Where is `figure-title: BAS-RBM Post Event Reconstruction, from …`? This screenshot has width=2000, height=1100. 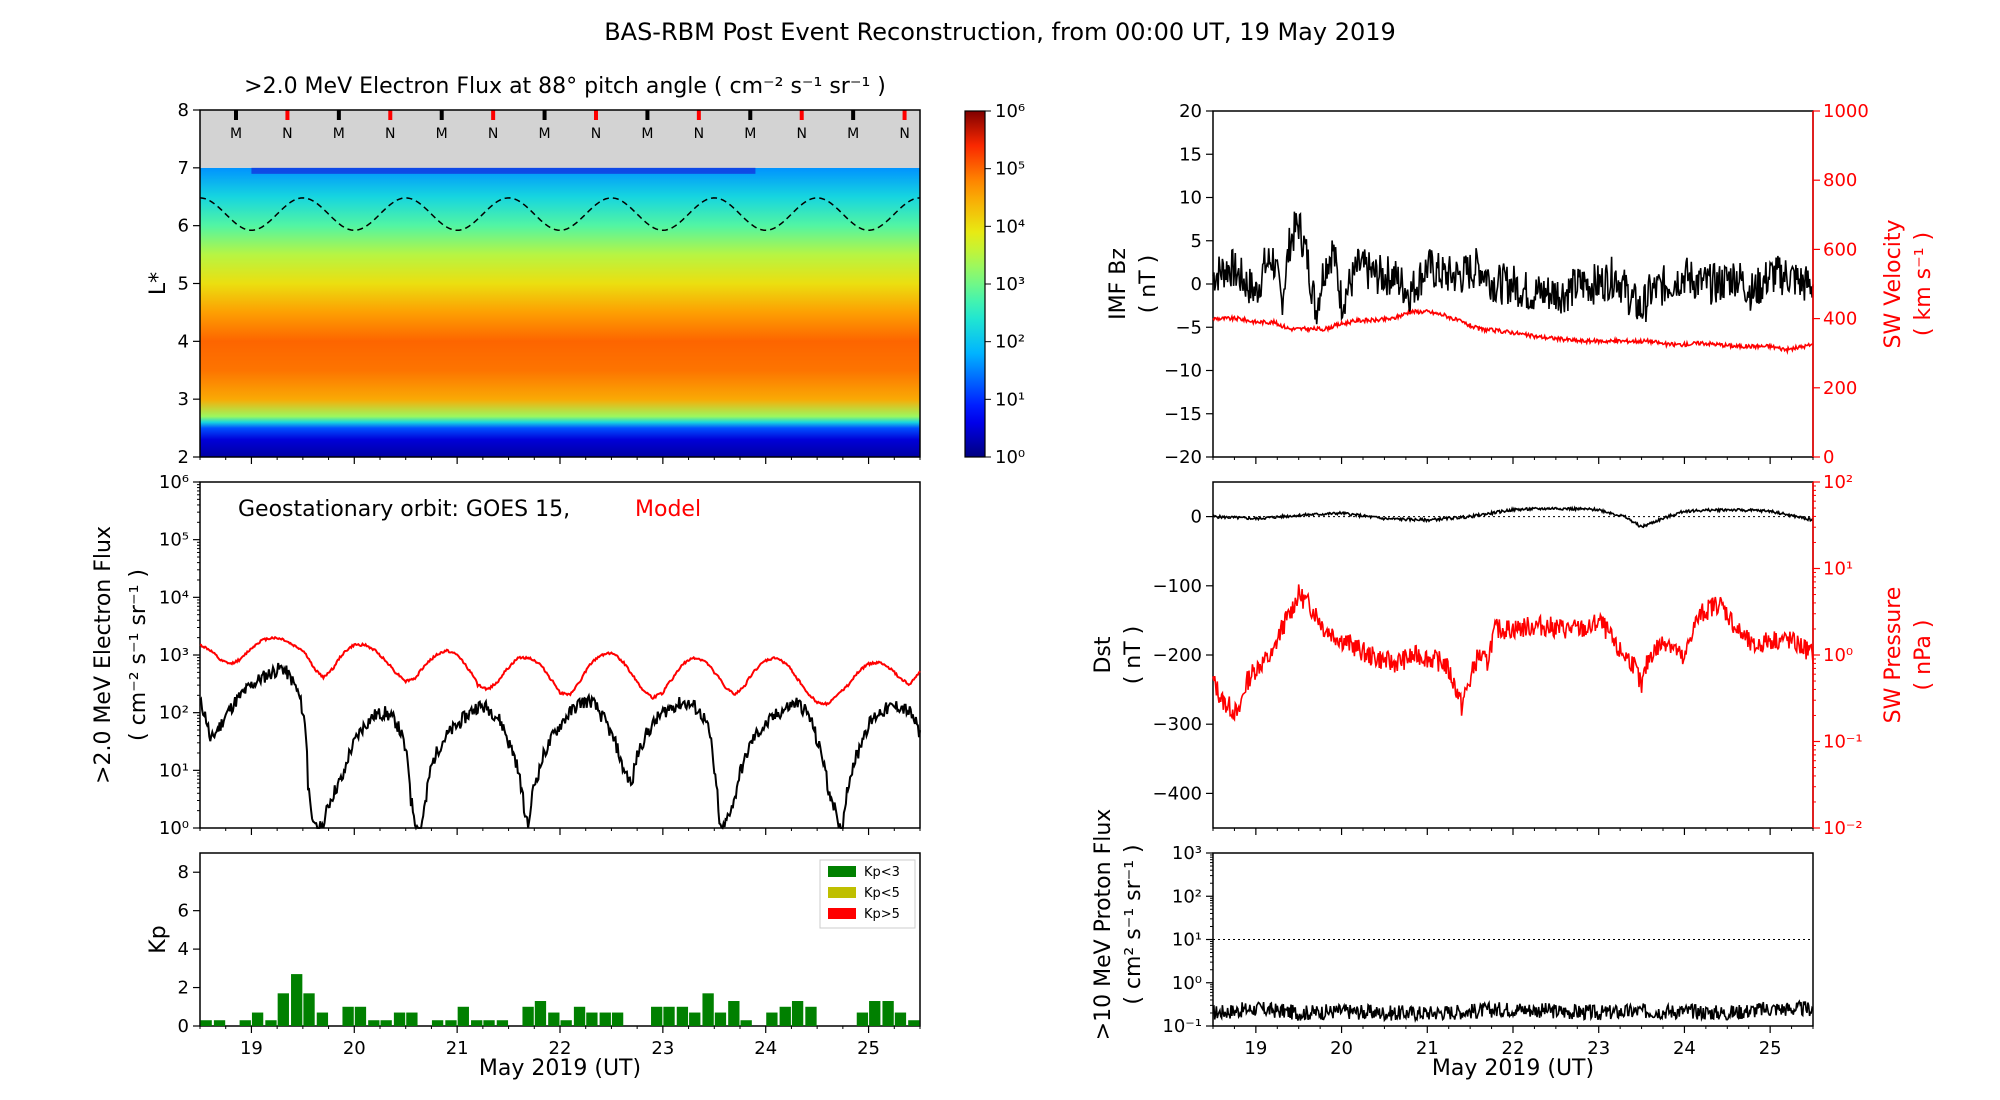
figure-title: BAS-RBM Post Event Reconstruction, from … is located at coordinates (1000, 32).